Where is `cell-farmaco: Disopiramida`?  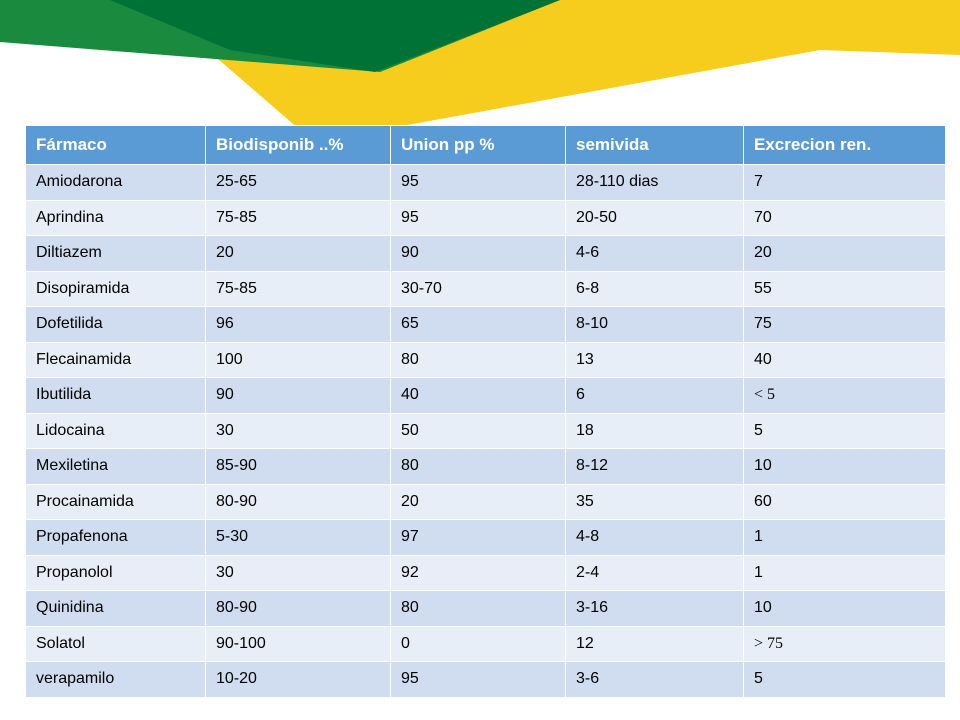
cell-farmaco: Disopiramida is located at coordinates (115, 288).